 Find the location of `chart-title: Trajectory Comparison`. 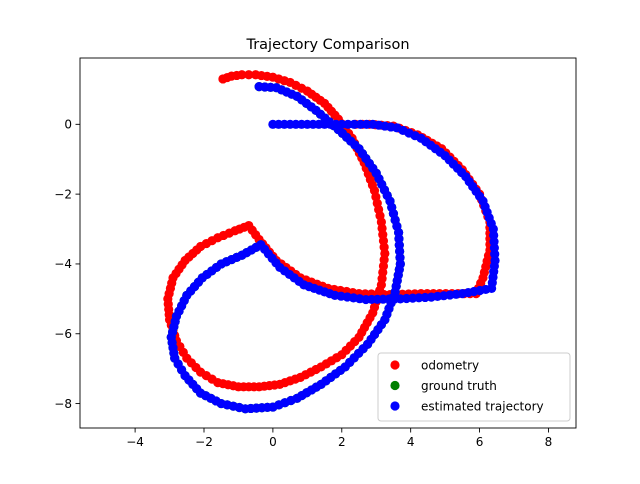

chart-title: Trajectory Comparison is located at coordinates (327, 45).